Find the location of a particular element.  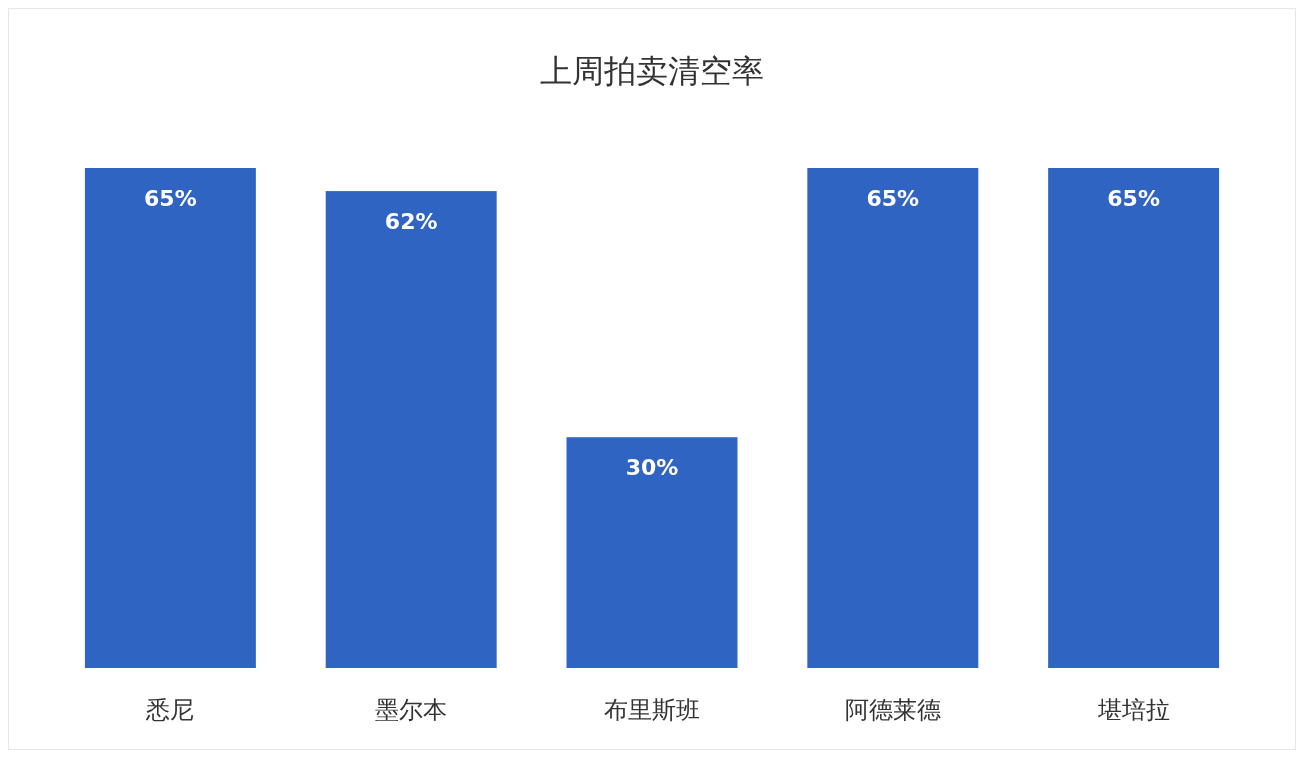

x-tick-label: 悉尼 is located at coordinates (170, 710).